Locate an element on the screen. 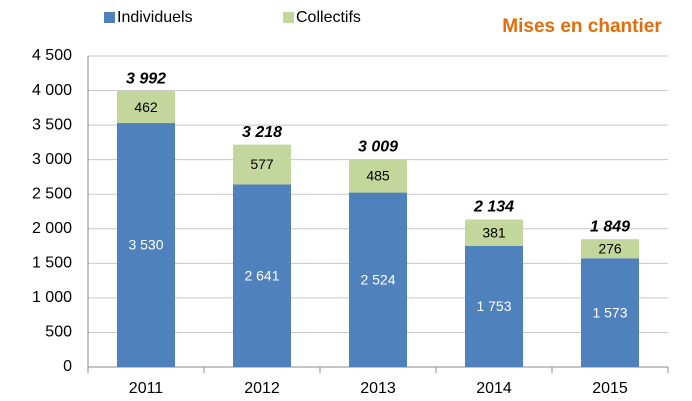 This screenshot has height=401, width=692. total-label: 1 849 is located at coordinates (610, 226).